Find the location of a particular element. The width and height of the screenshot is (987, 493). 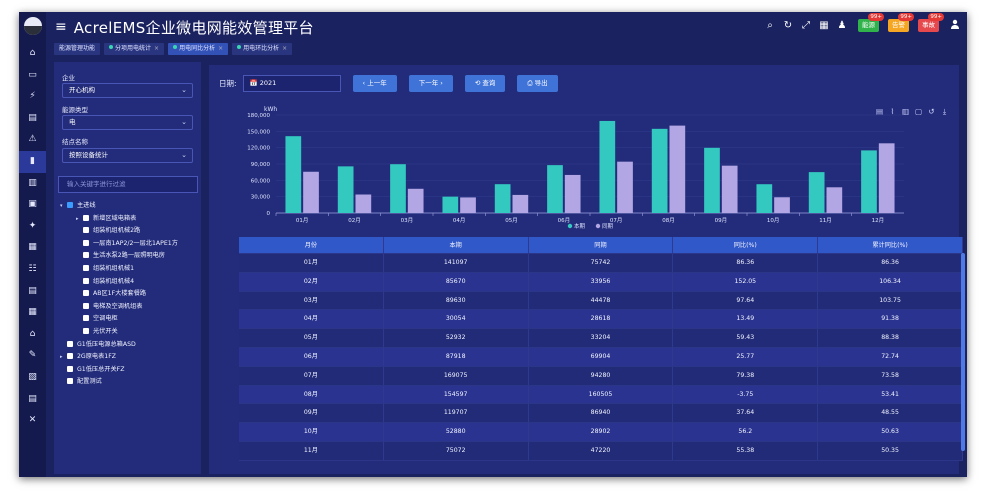

table-scrollbar is located at coordinates (963, 352).